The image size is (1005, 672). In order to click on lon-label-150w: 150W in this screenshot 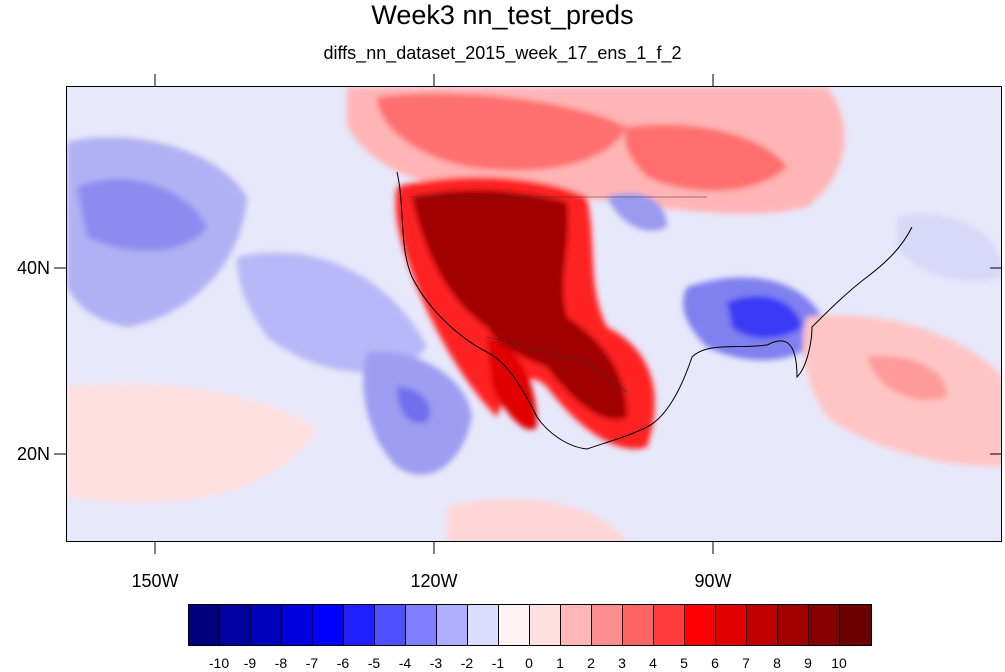, I will do `click(155, 581)`.